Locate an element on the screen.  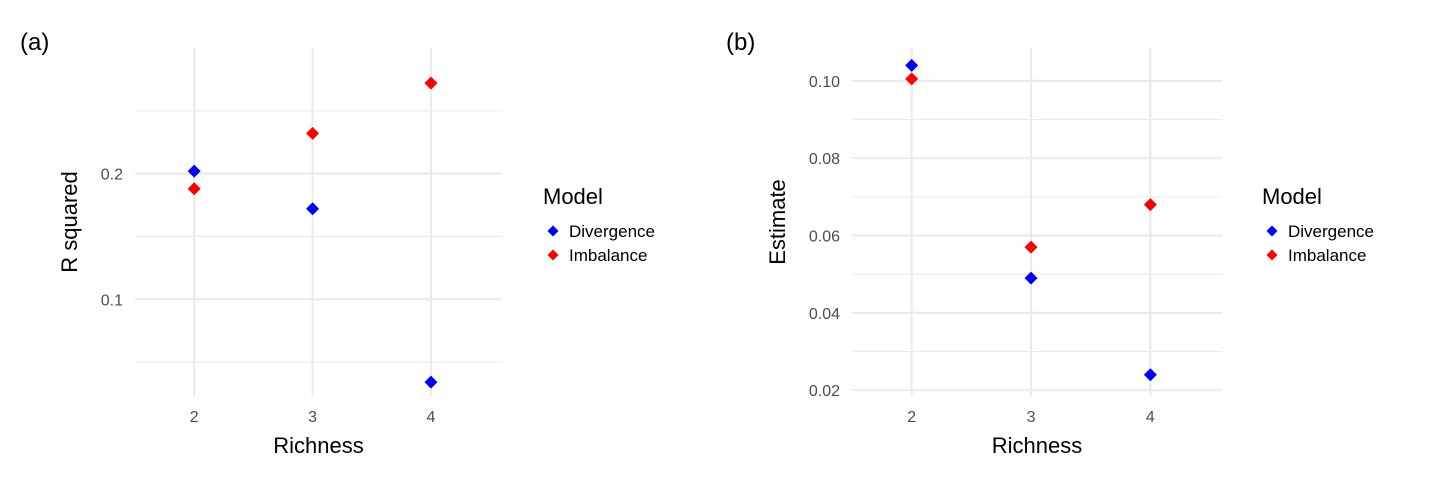
panel-label: (a) is located at coordinates (34, 42).